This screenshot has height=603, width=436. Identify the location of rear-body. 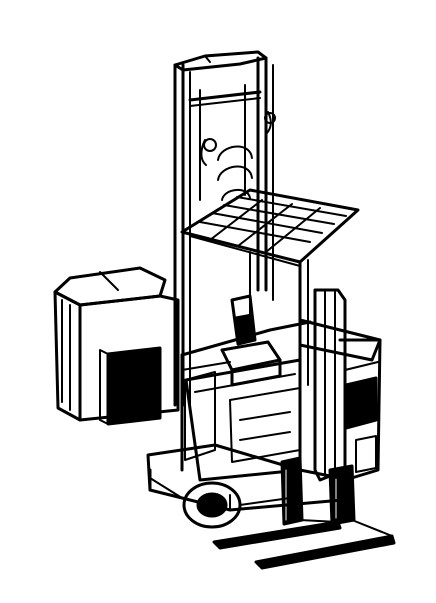
(116, 346).